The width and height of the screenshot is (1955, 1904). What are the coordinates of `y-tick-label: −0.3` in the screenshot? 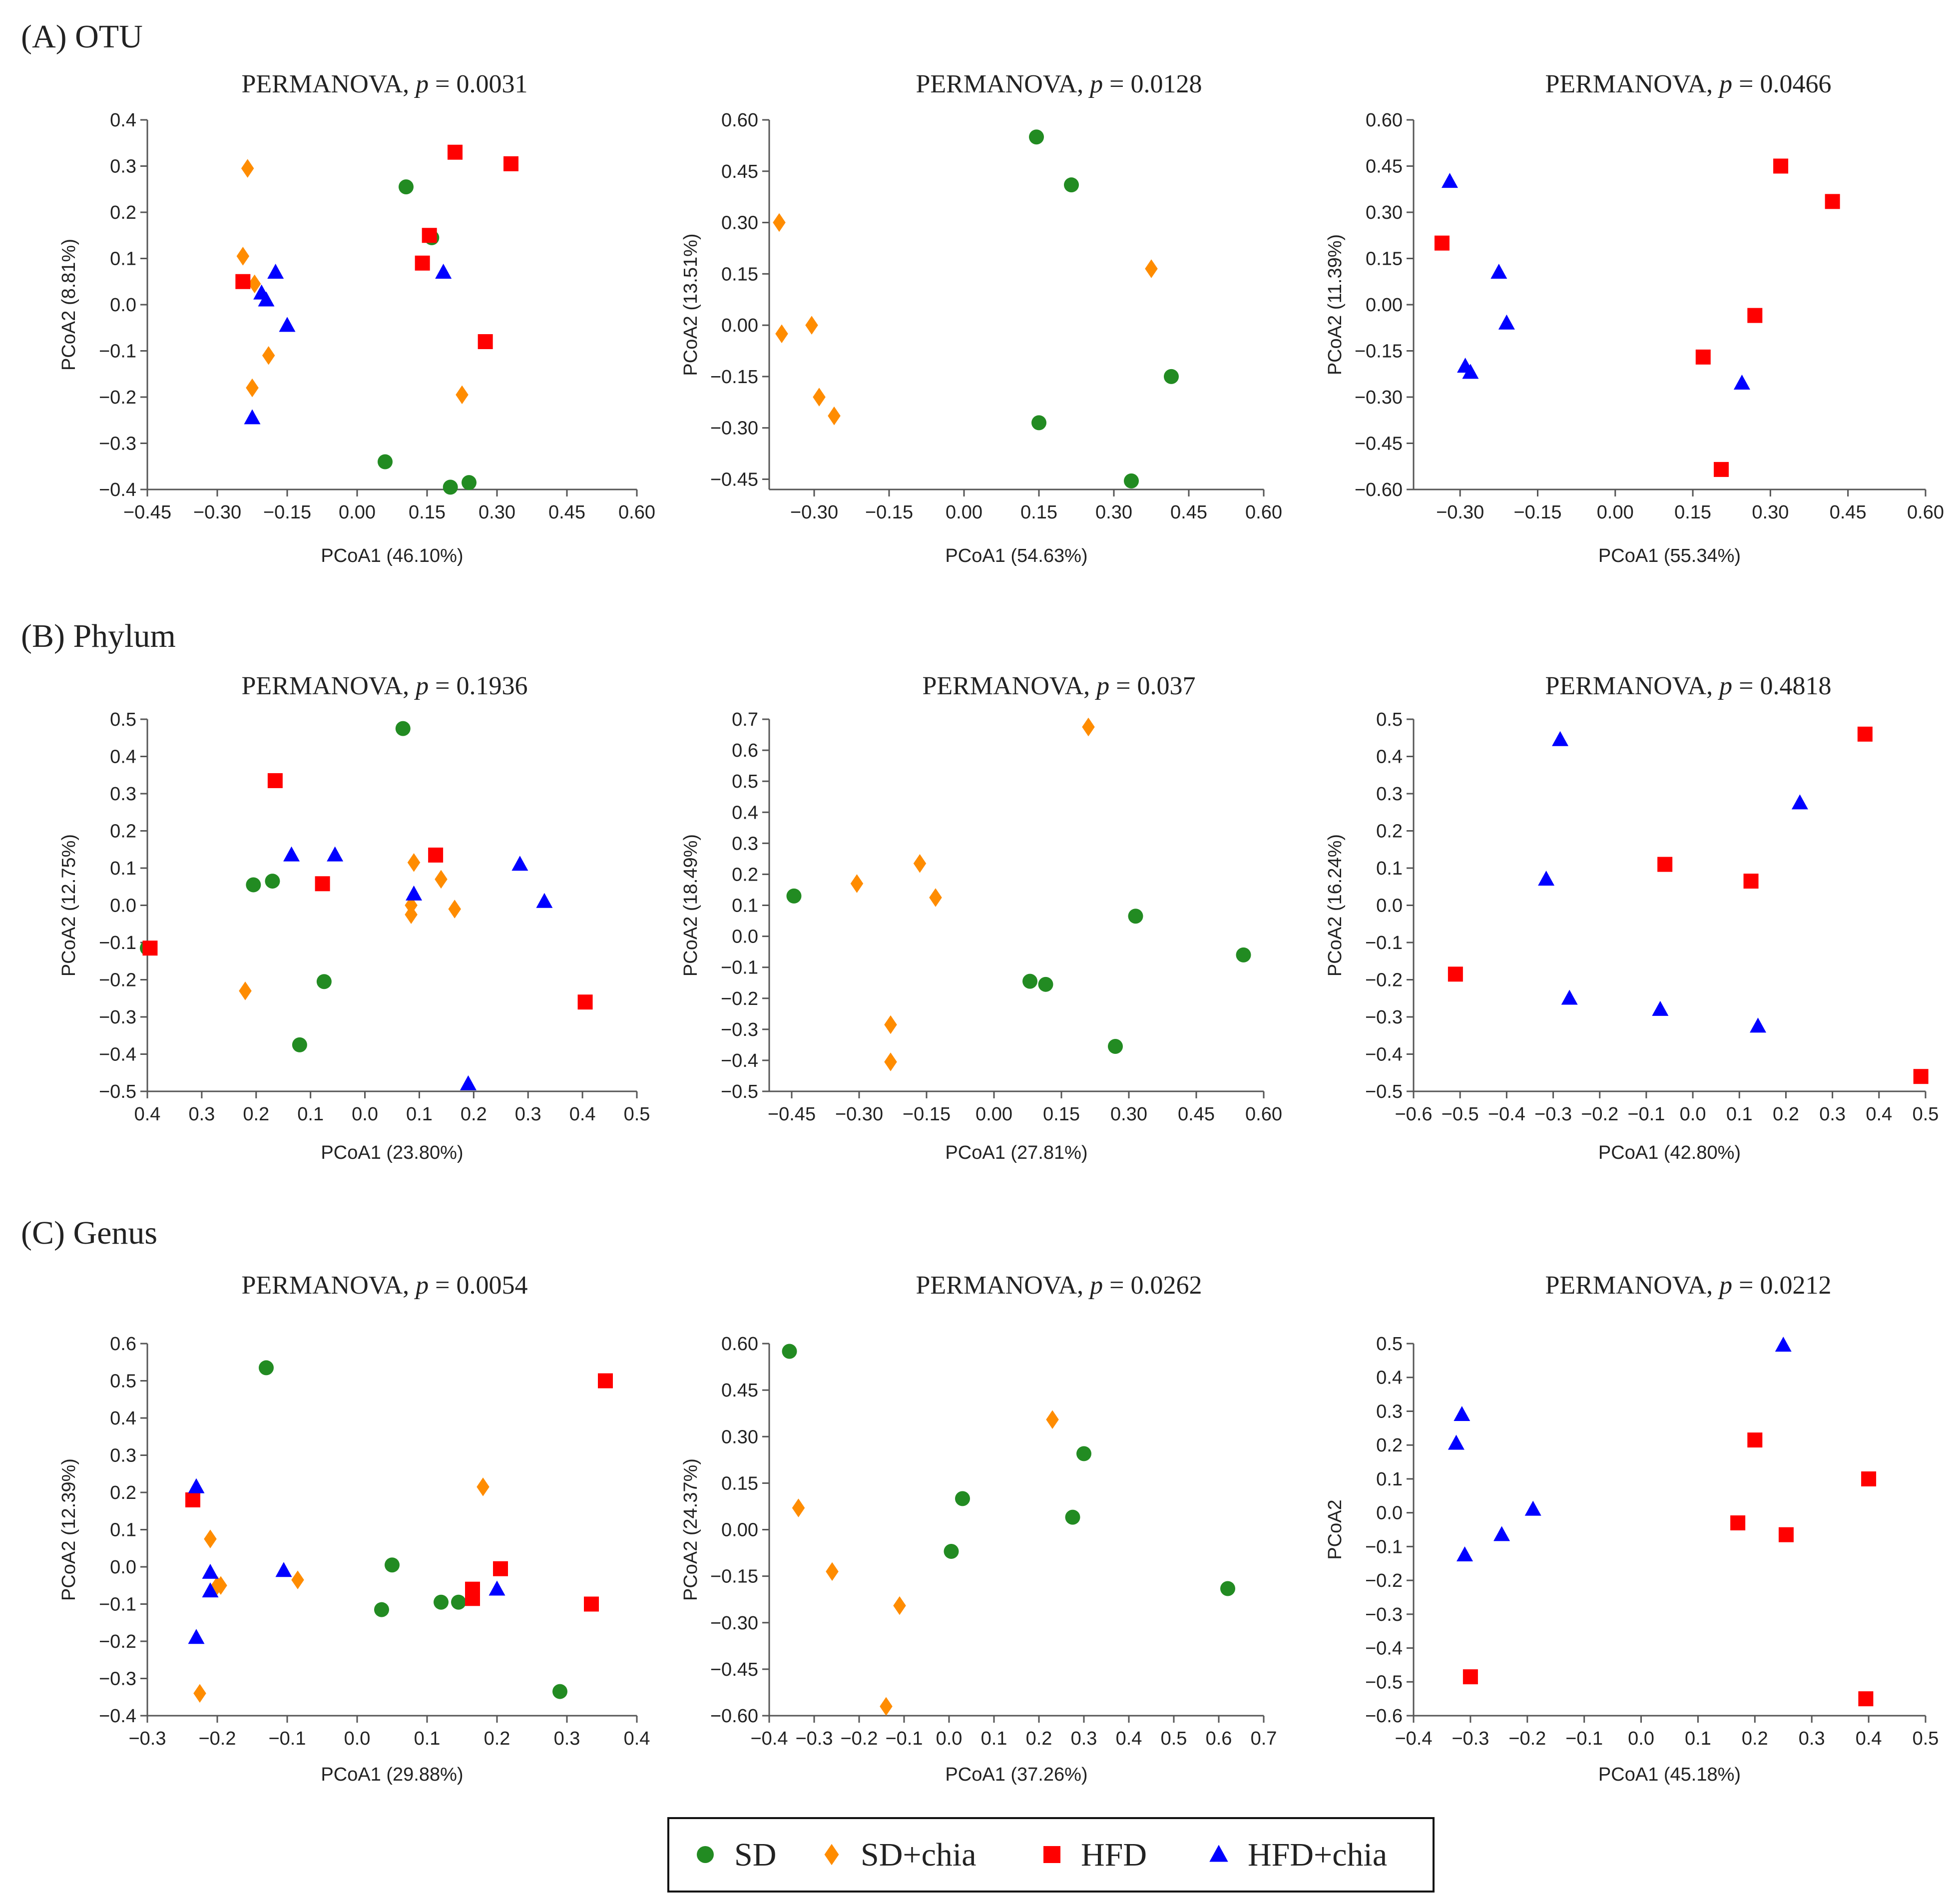 It's located at (117, 1017).